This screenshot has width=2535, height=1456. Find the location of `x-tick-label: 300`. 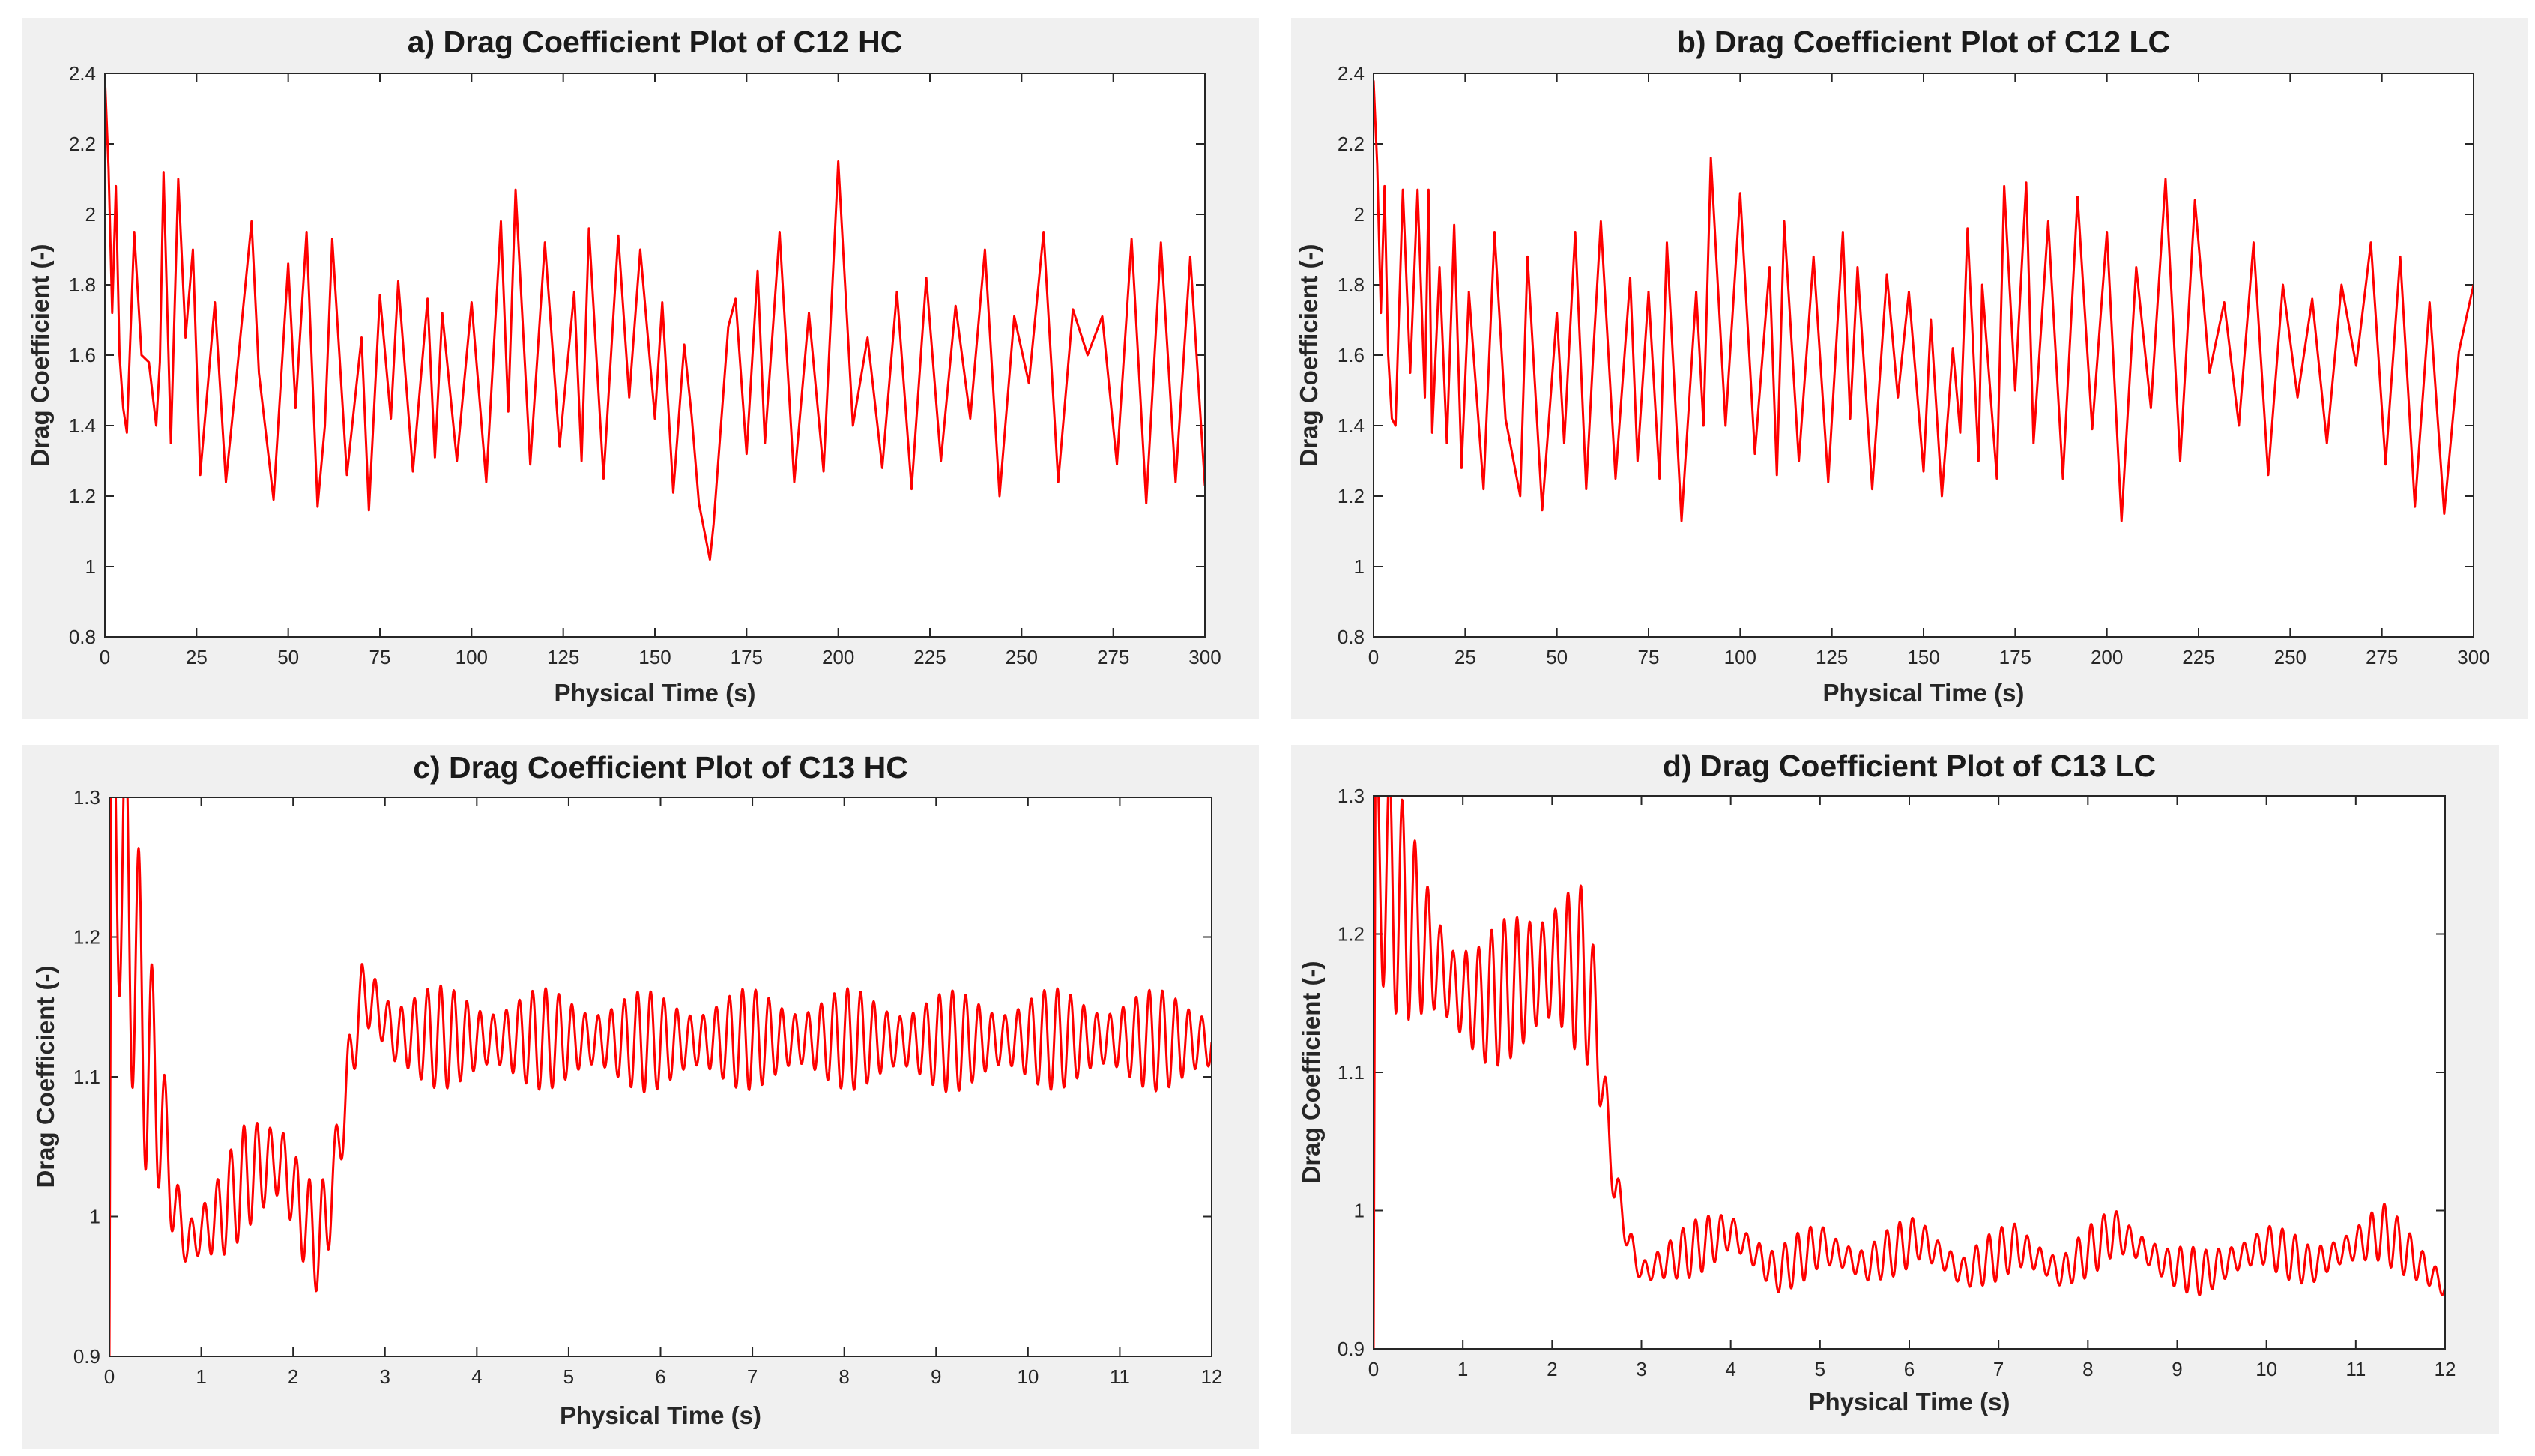

x-tick-label: 300 is located at coordinates (1204, 657).